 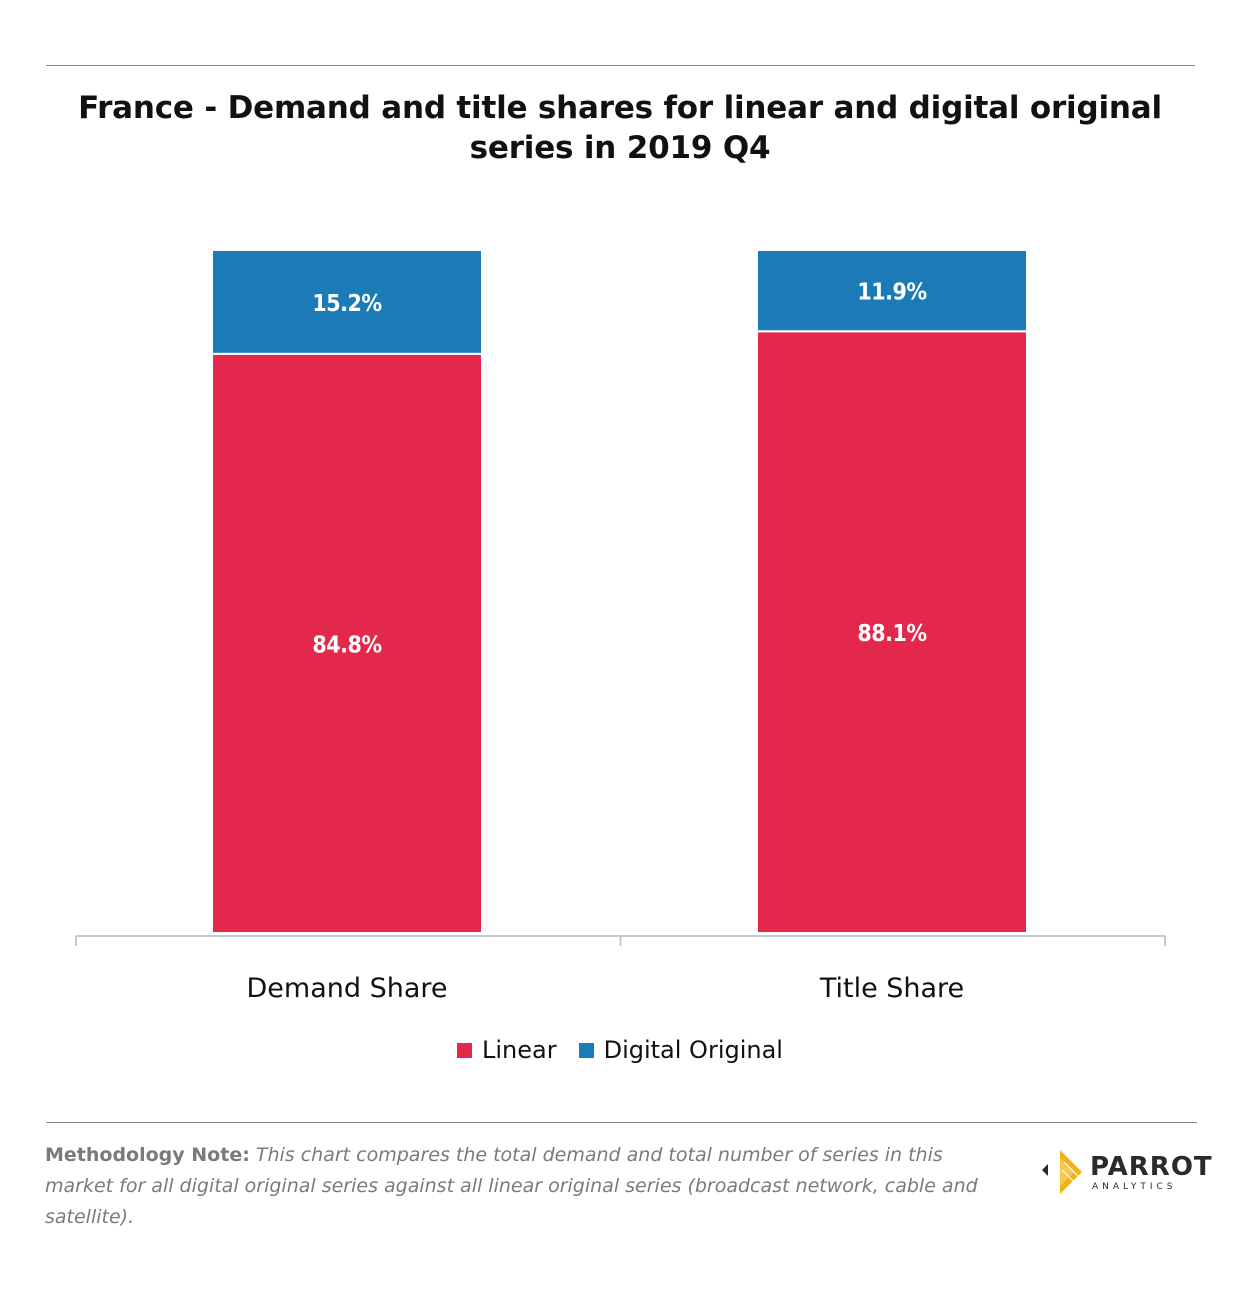 I want to click on x-tick-label-demand-share: Demand Share, so click(x=347, y=988).